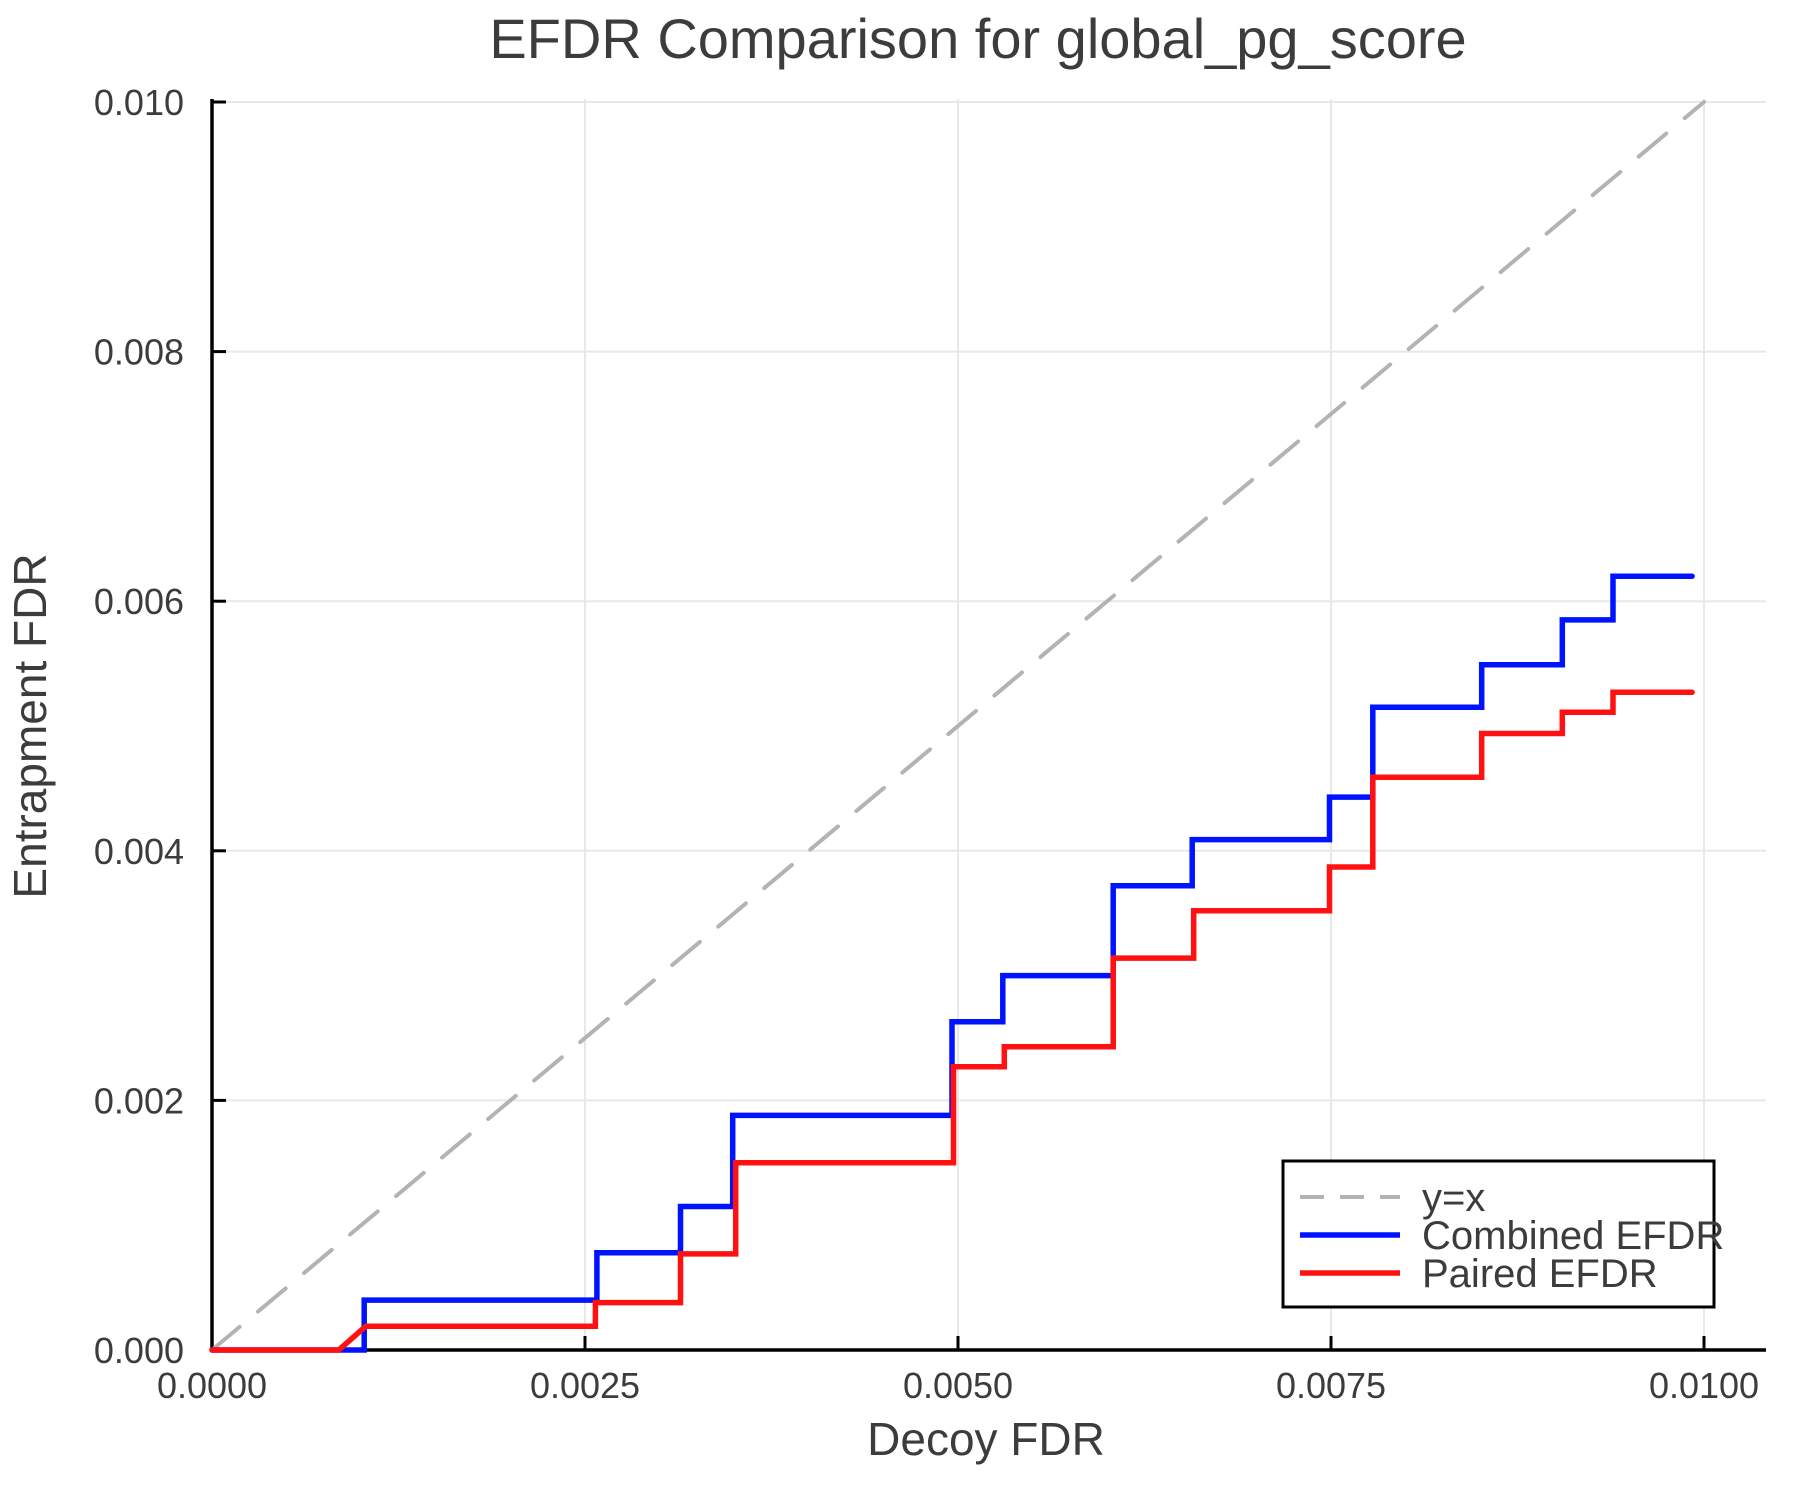  Describe the element at coordinates (958, 1385) in the screenshot. I see `x-tick-label: 0.0050` at that location.